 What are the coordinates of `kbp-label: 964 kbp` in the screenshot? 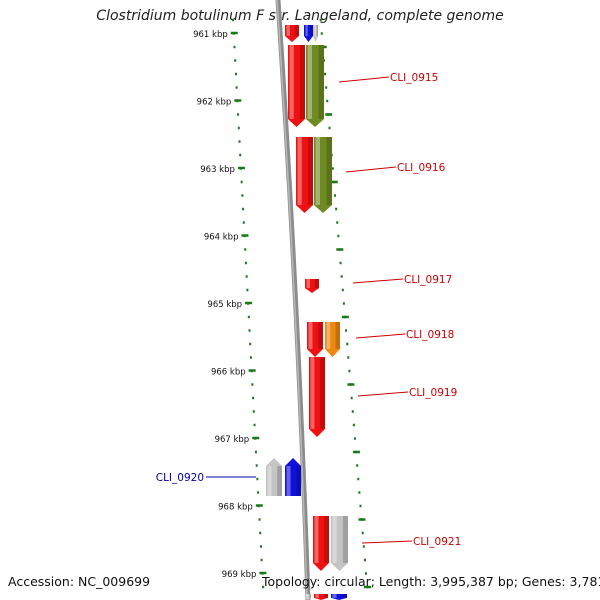 It's located at (221, 238).